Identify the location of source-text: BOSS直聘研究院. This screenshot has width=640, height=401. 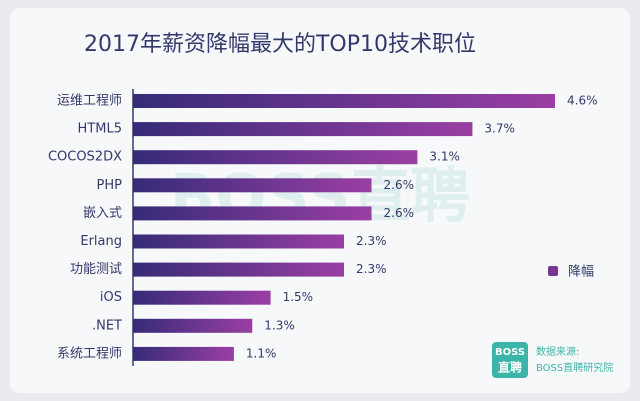
(574, 367).